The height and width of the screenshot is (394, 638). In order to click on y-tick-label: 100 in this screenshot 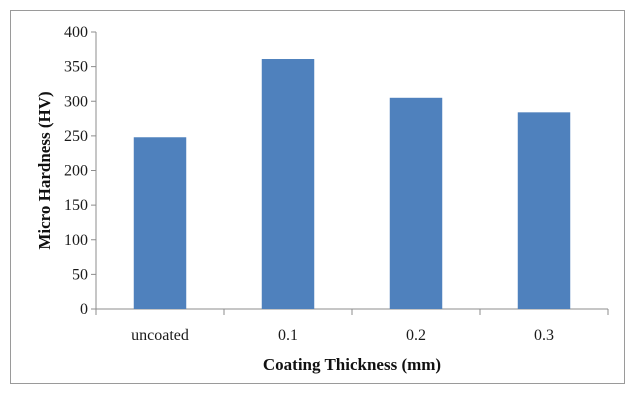, I will do `click(76, 240)`.